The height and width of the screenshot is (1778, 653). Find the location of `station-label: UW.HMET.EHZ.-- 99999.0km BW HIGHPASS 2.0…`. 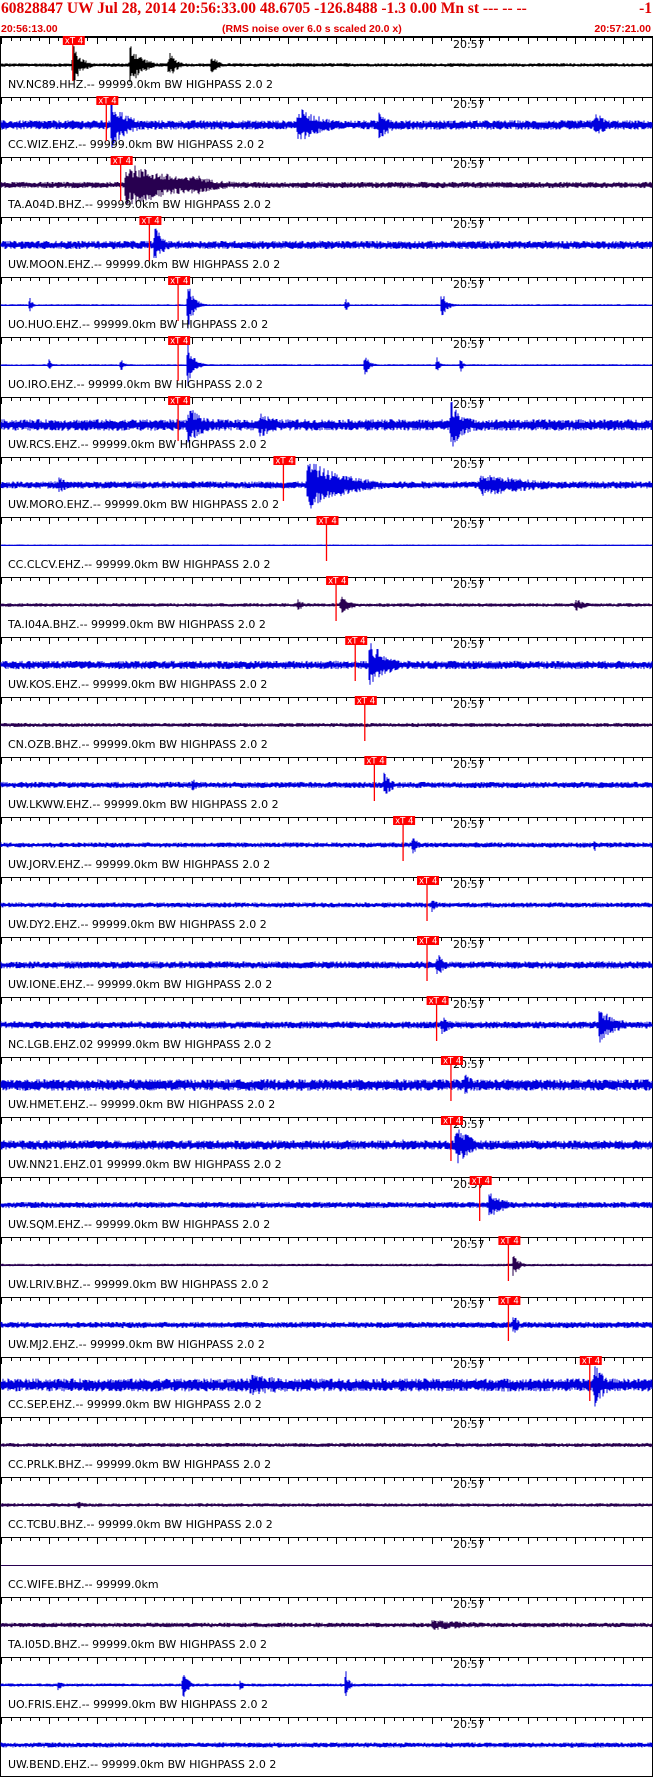

station-label: UW.HMET.EHZ.-- 99999.0km BW HIGHPASS 2.0… is located at coordinates (141, 1104).